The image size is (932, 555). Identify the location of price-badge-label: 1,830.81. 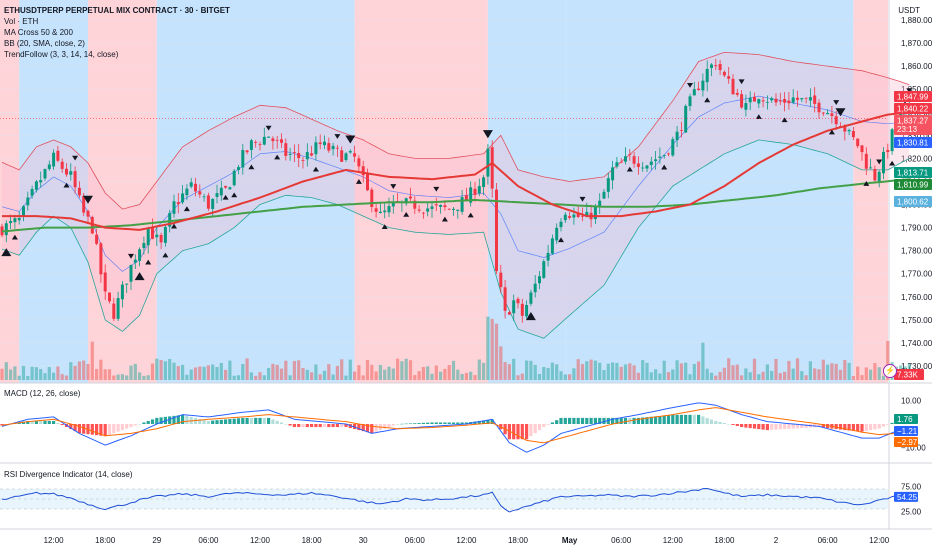
(913, 143).